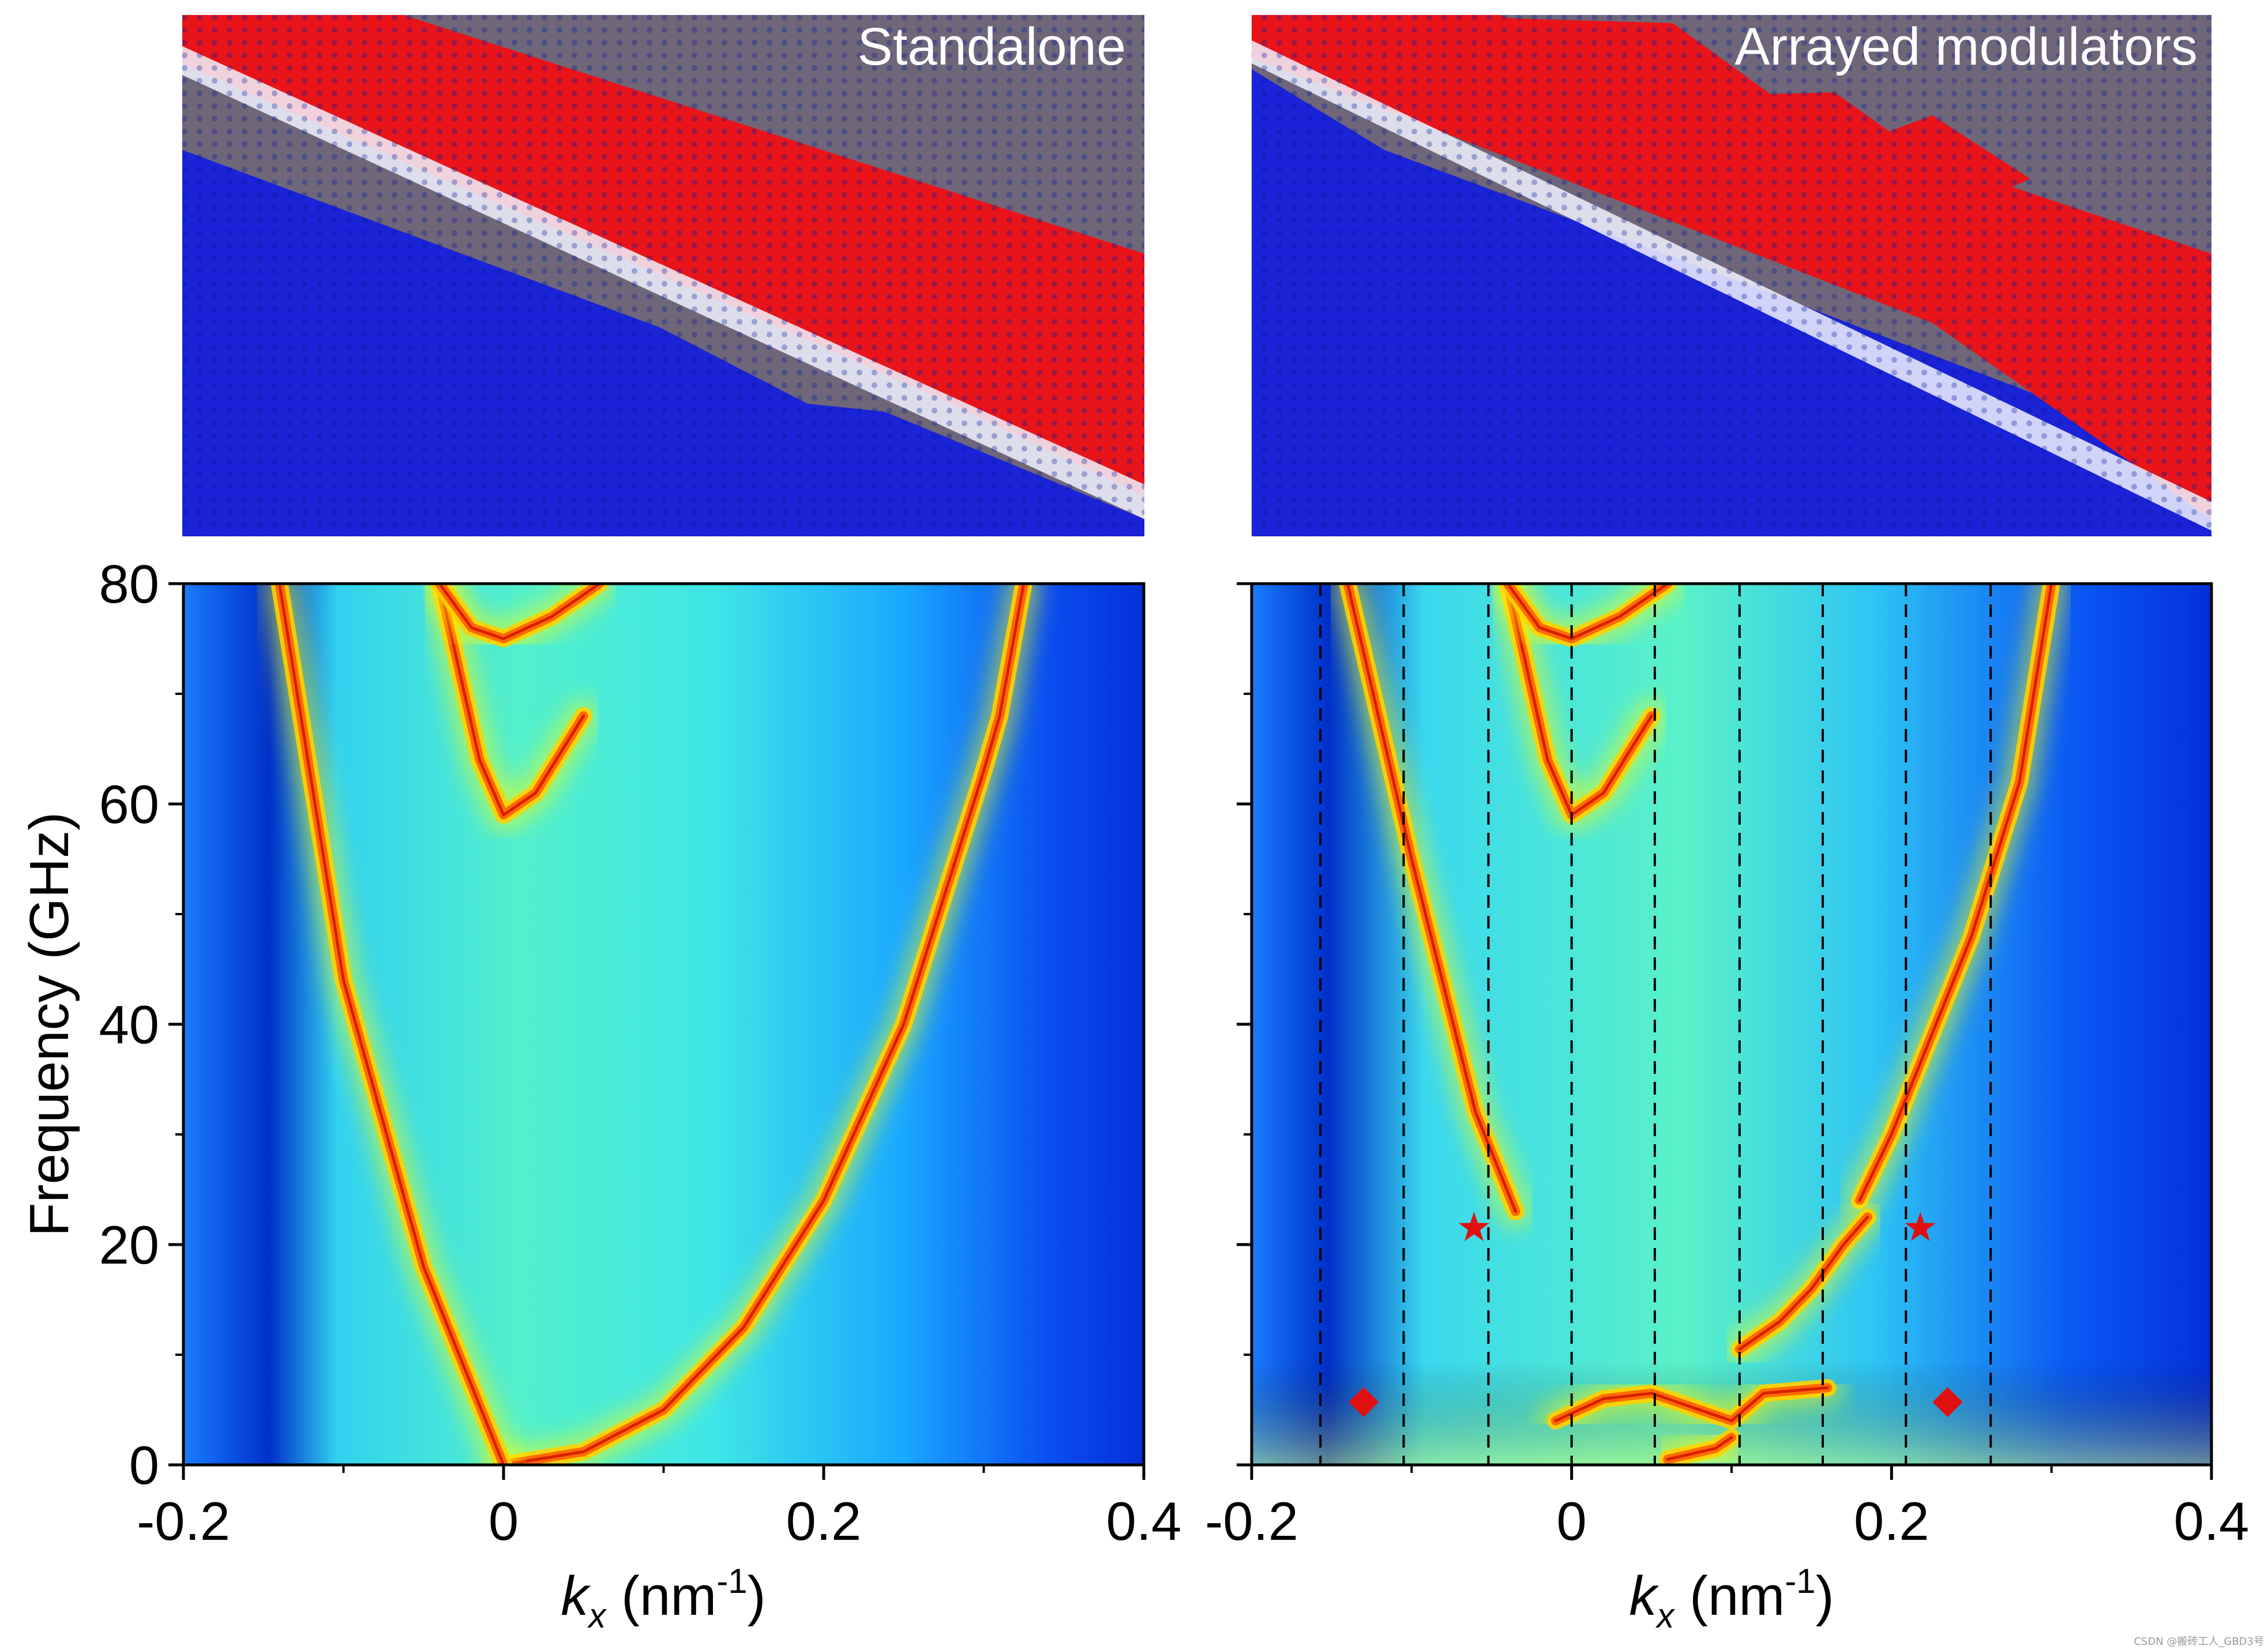 This screenshot has width=2268, height=1650. I want to click on marker-group, so click(1656, 1315).